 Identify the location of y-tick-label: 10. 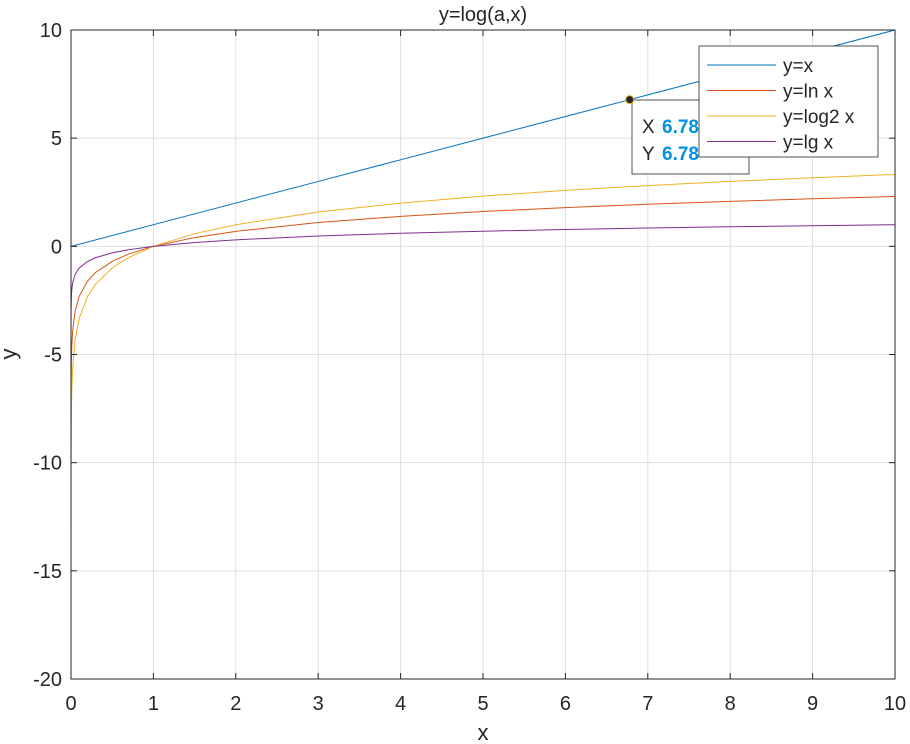
(51, 31).